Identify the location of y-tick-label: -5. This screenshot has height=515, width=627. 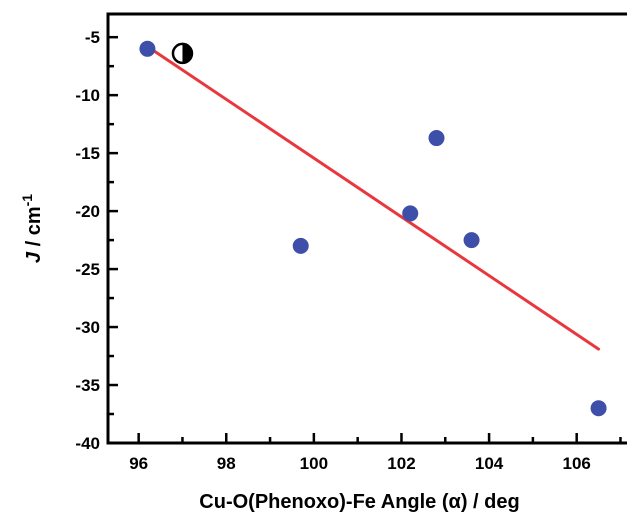
(92, 37).